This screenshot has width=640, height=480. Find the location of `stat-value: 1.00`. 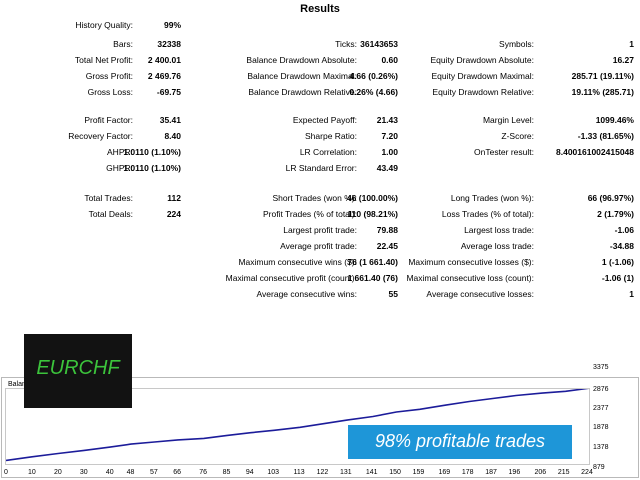

stat-value: 1.00 is located at coordinates (389, 152).